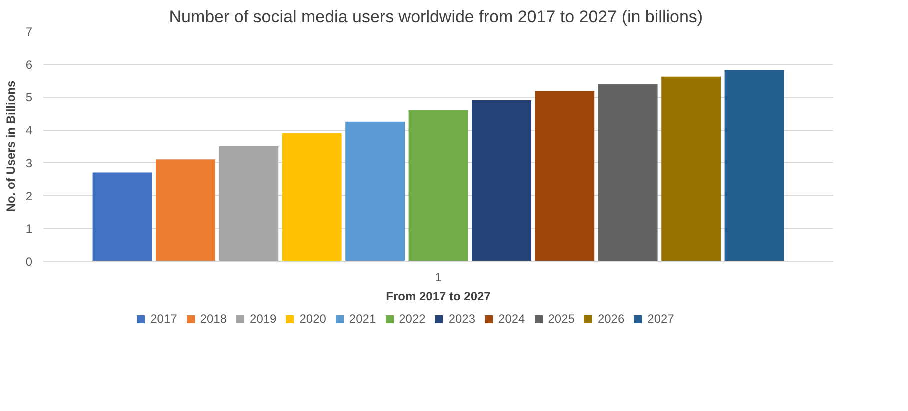 This screenshot has width=908, height=411. What do you see at coordinates (313, 319) in the screenshot?
I see `legend-label: 2020` at bounding box center [313, 319].